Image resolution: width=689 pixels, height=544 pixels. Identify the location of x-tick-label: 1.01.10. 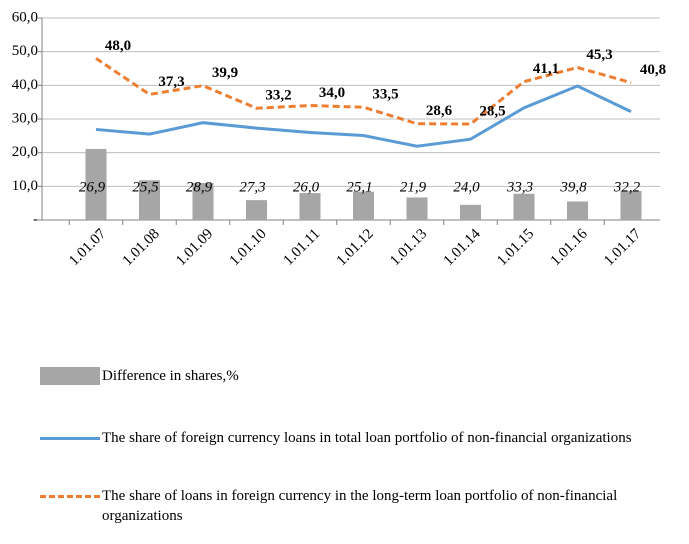
(248, 247).